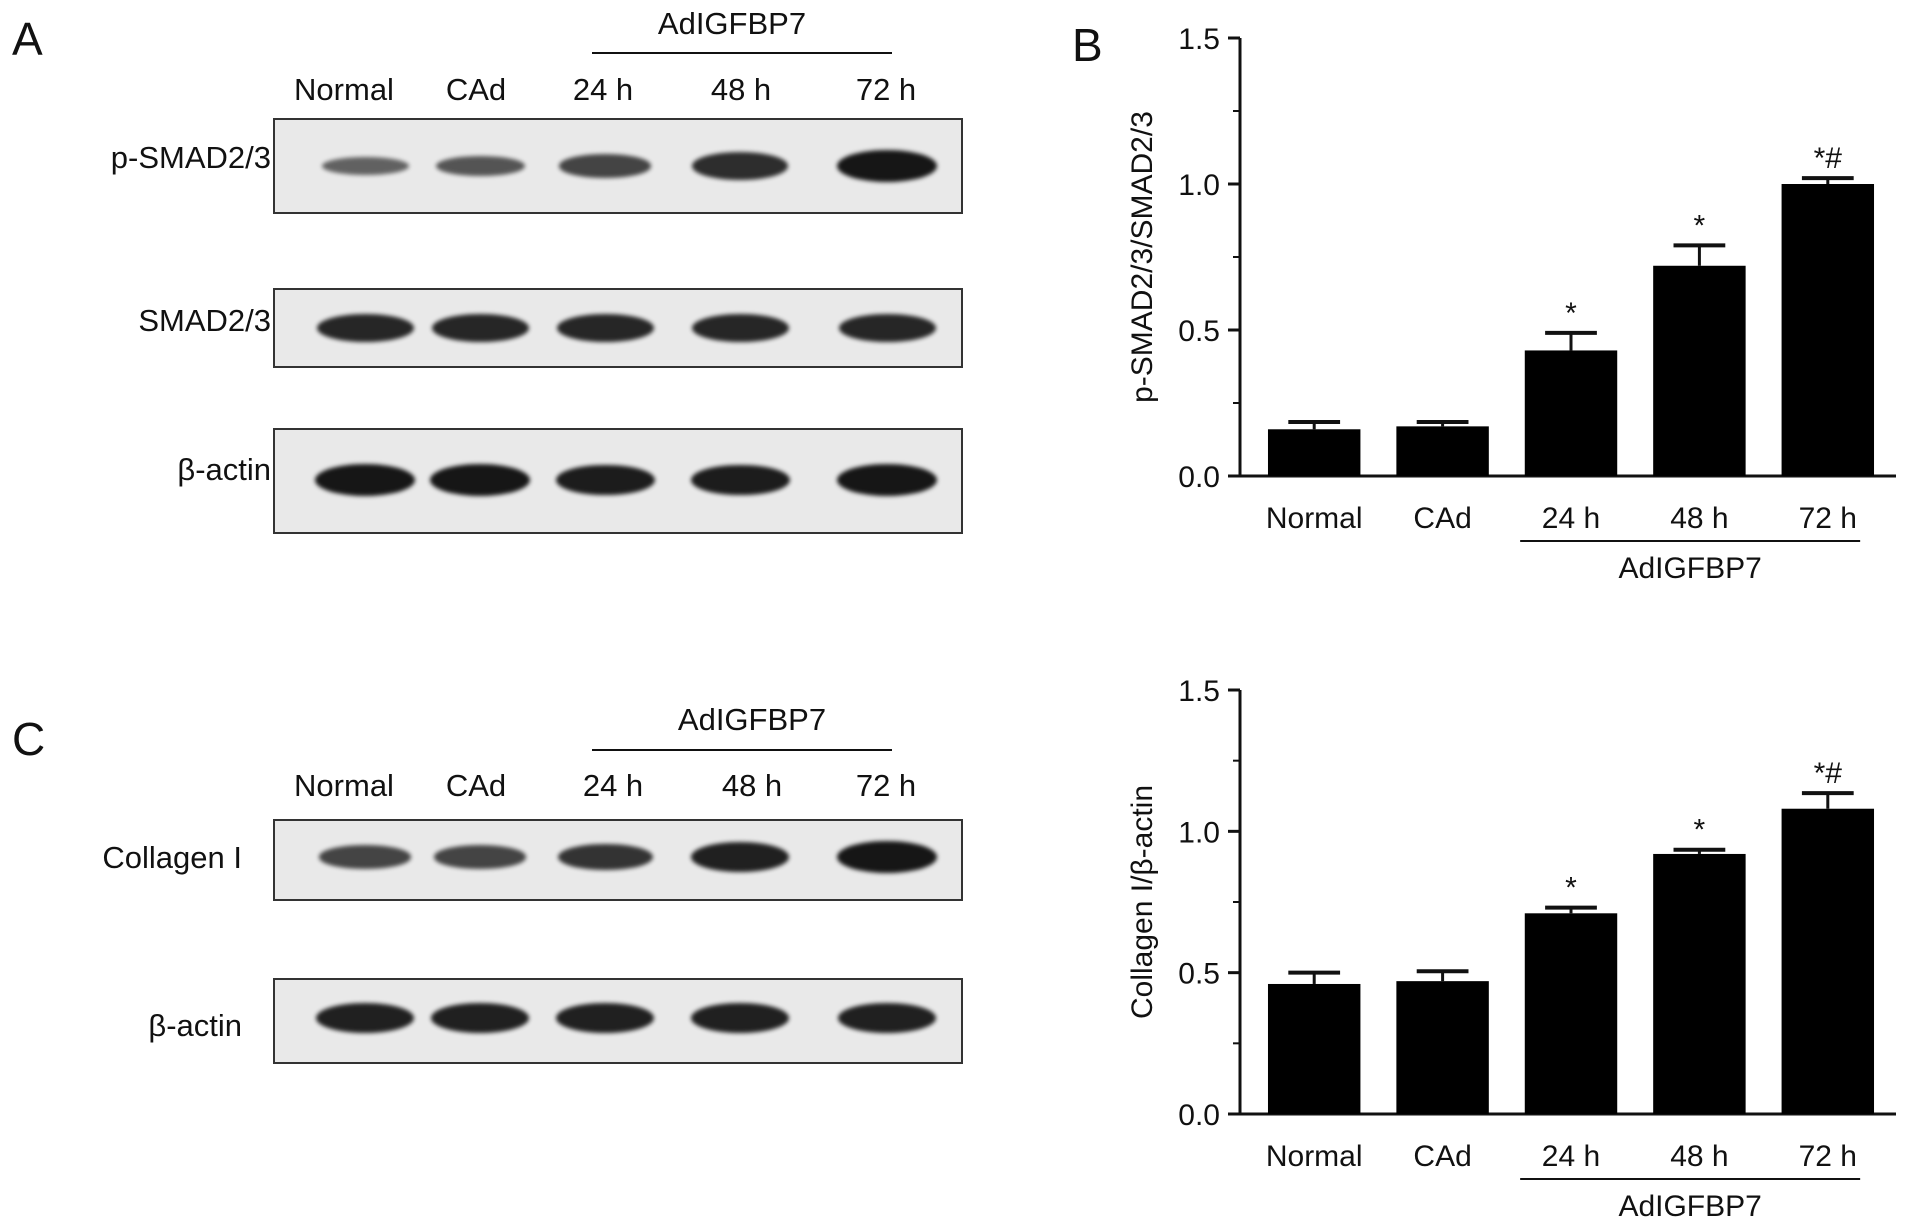 Image resolution: width=1913 pixels, height=1226 pixels. I want to click on panel-c-row-label-actin: β-actin, so click(195, 1025).